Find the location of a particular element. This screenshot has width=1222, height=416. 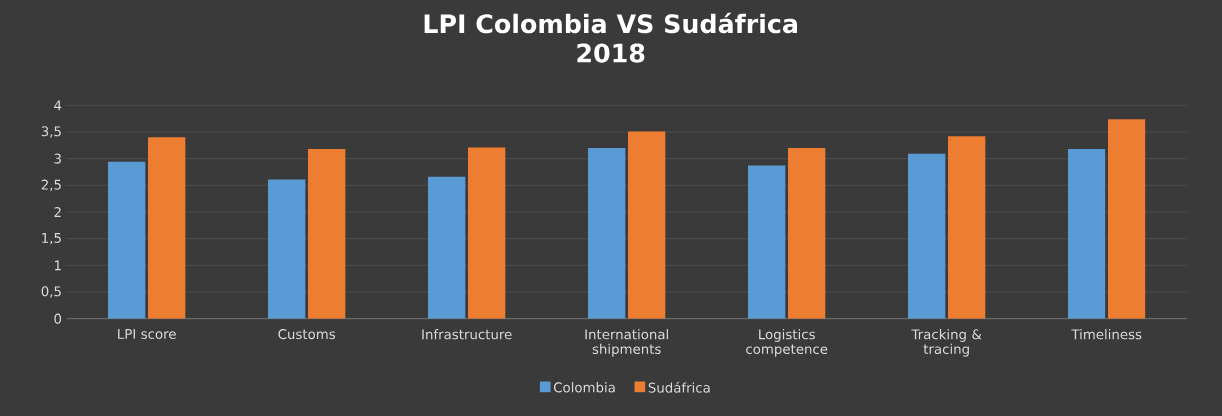

x-tick-label: Infrastructure is located at coordinates (467, 334).